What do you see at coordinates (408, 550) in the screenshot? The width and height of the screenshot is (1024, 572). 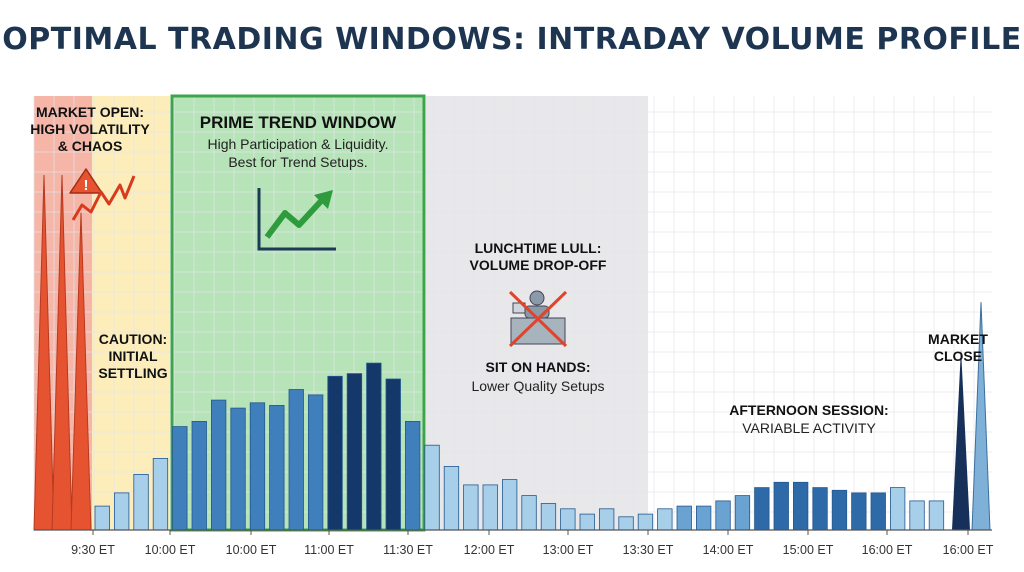 I see `x-tick-label: 11:30 ET` at bounding box center [408, 550].